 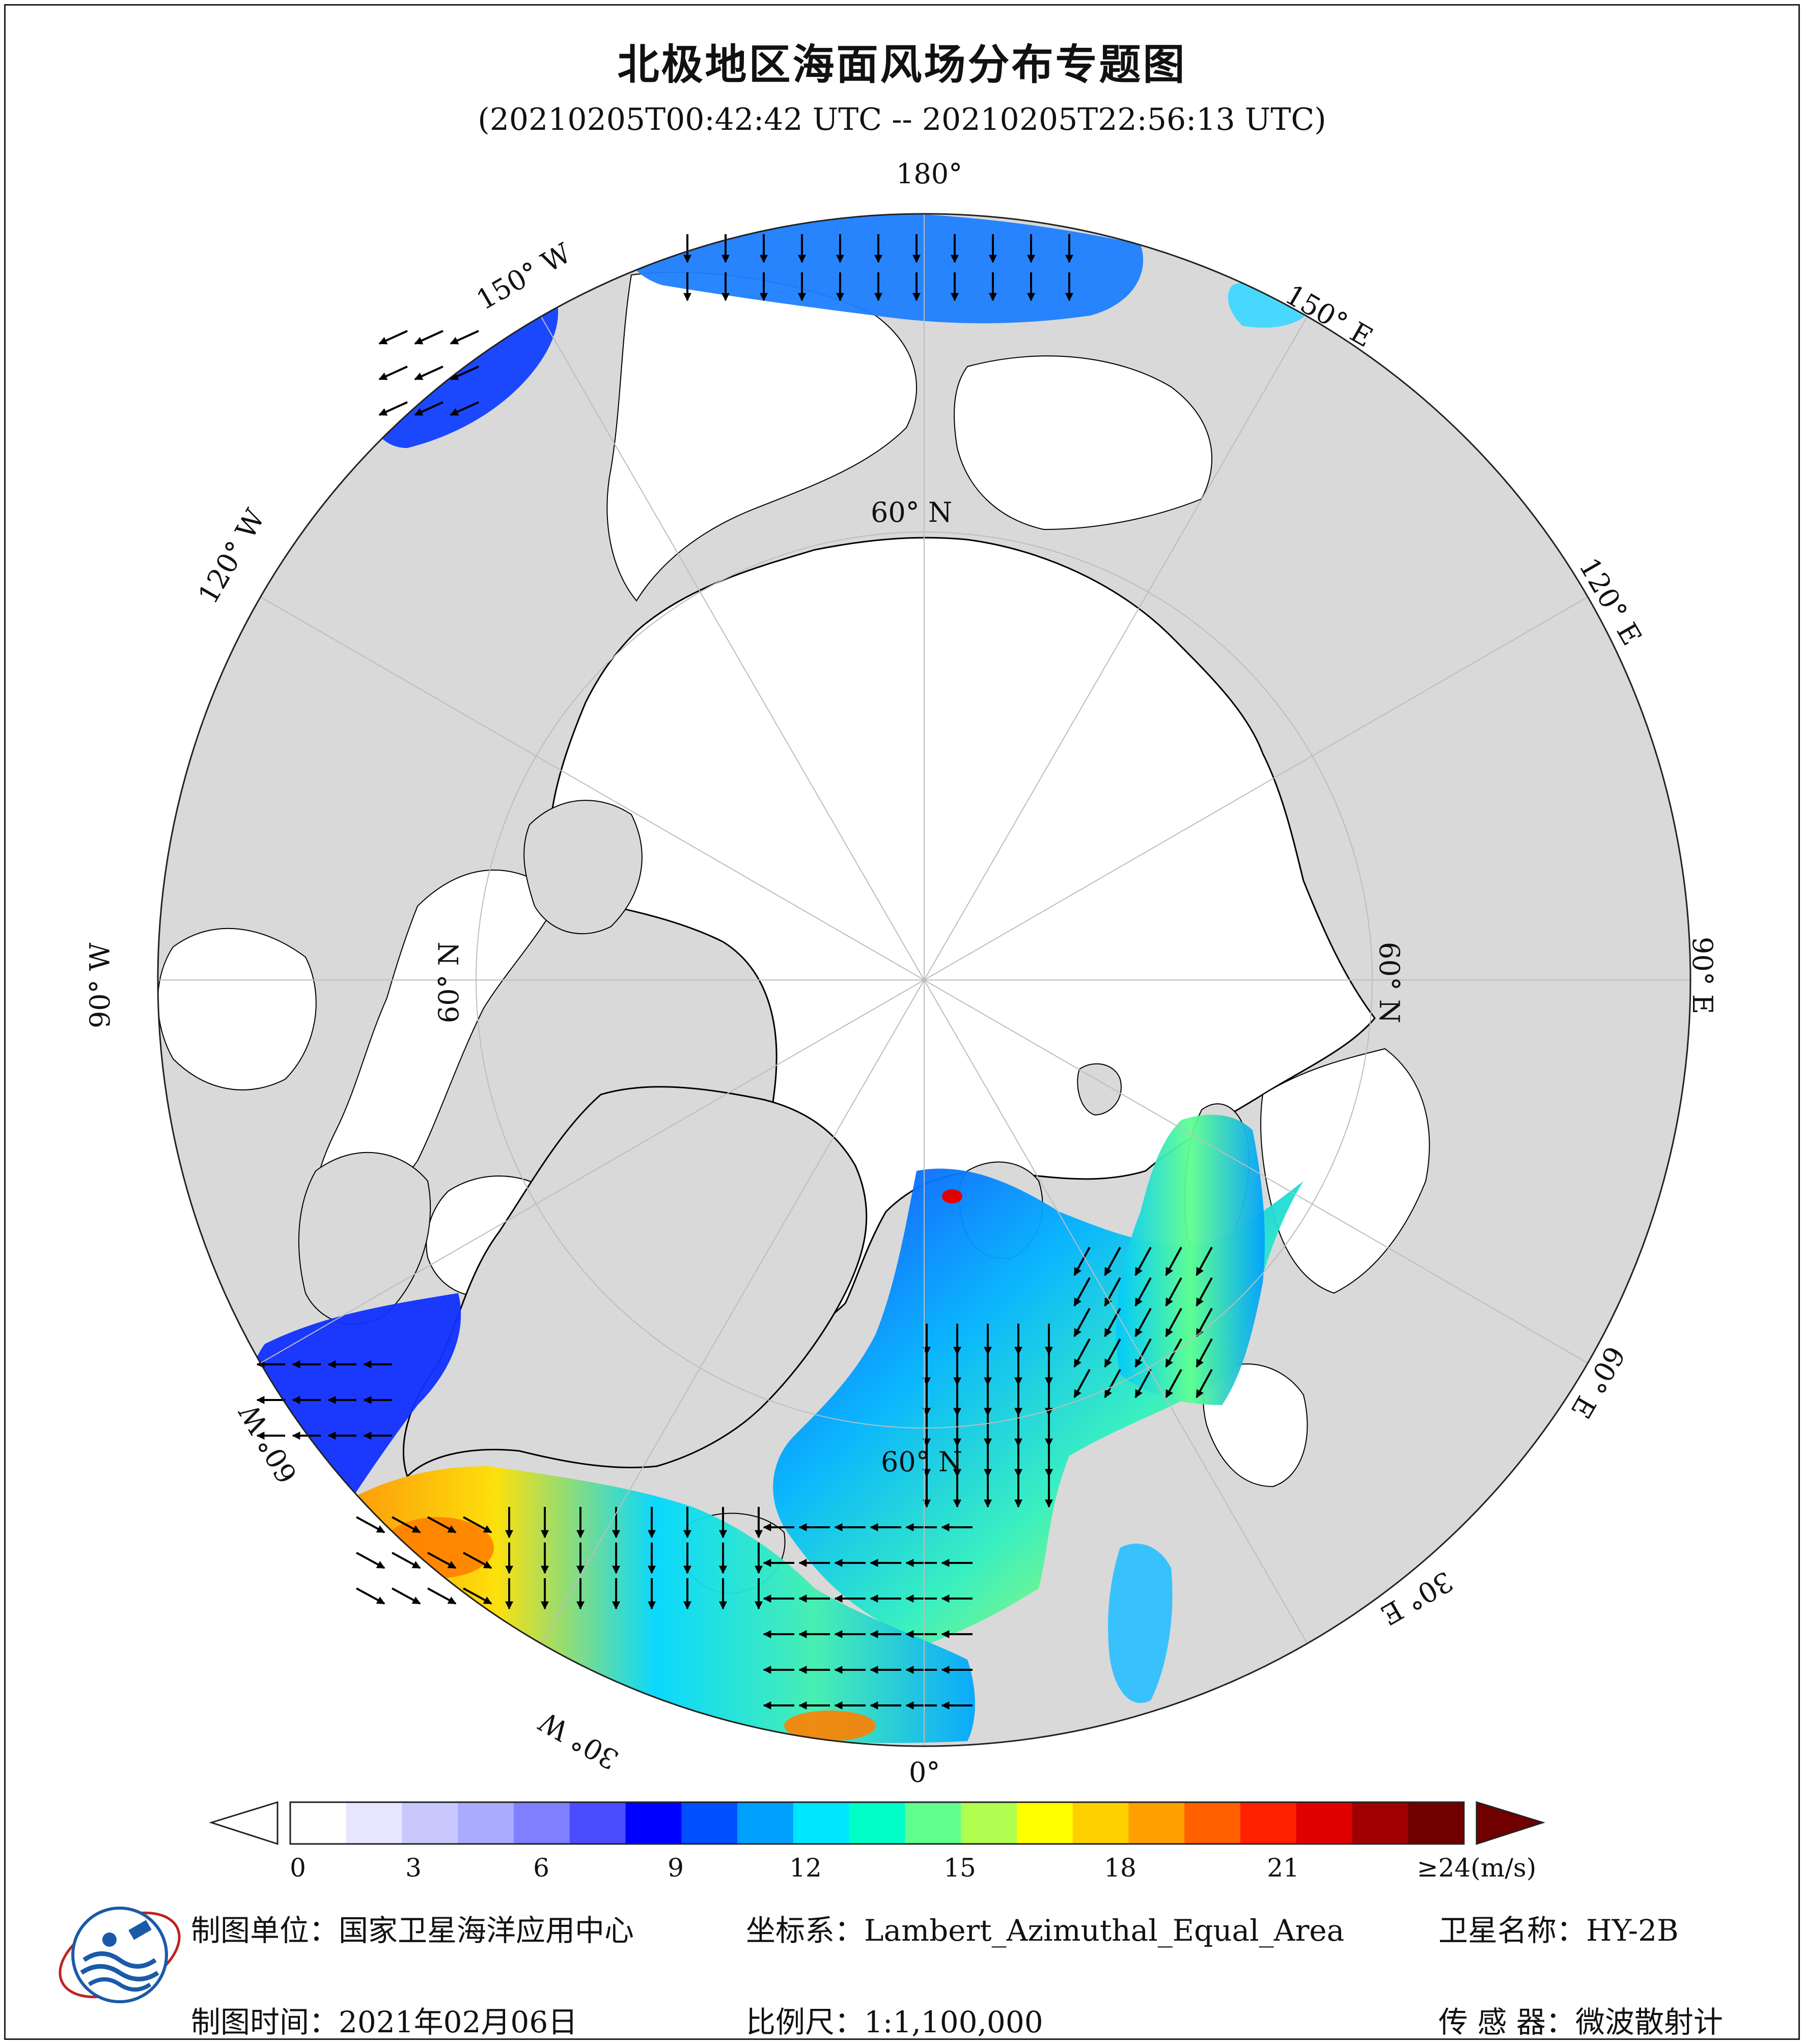 What do you see at coordinates (449, 982) in the screenshot?
I see `lat-label-left: 60° N` at bounding box center [449, 982].